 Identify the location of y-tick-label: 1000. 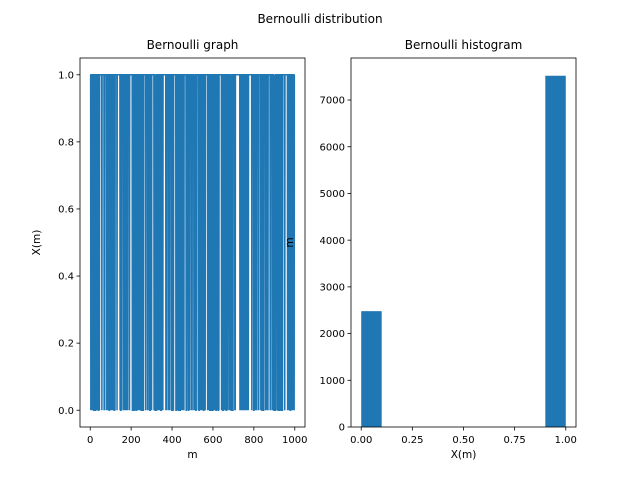
(332, 381).